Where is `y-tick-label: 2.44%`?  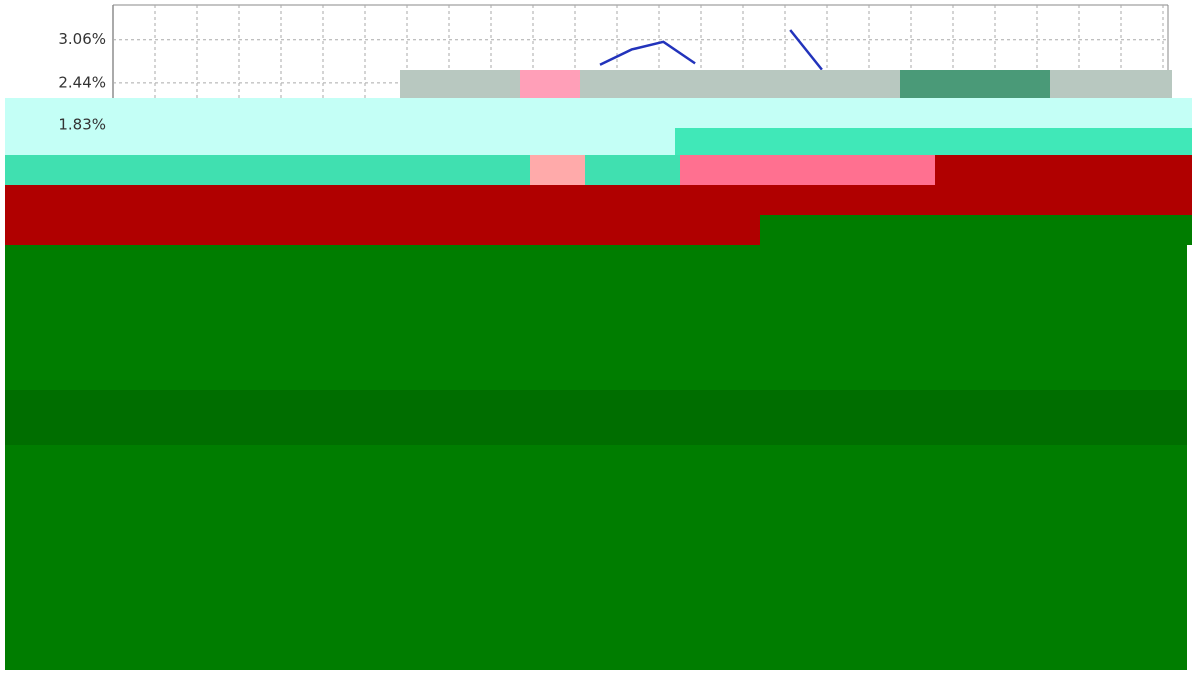
y-tick-label: 2.44% is located at coordinates (82, 82).